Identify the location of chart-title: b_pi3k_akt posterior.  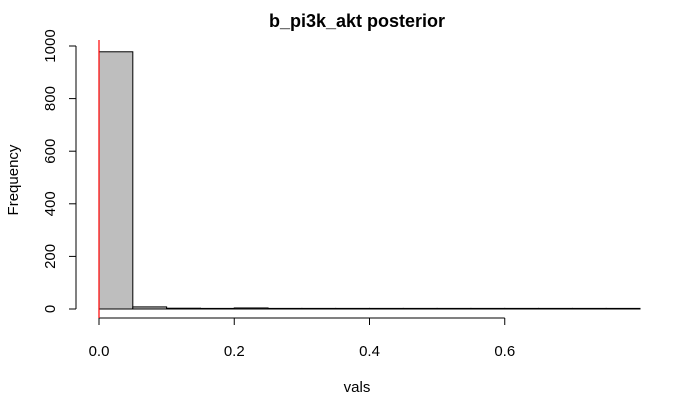
(357, 21).